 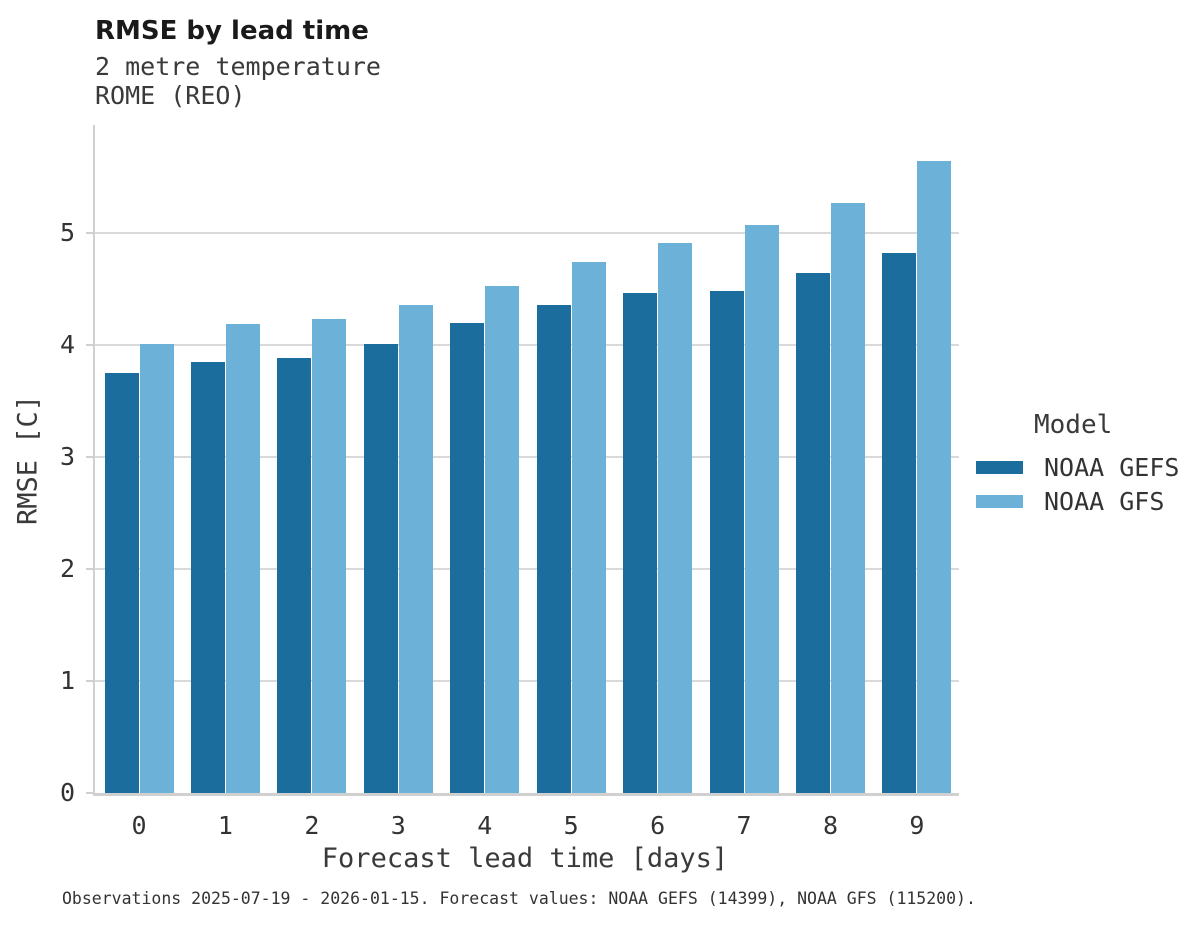 I want to click on legend: Model NOAA GEFS NOAA GFS, so click(x=1083, y=464).